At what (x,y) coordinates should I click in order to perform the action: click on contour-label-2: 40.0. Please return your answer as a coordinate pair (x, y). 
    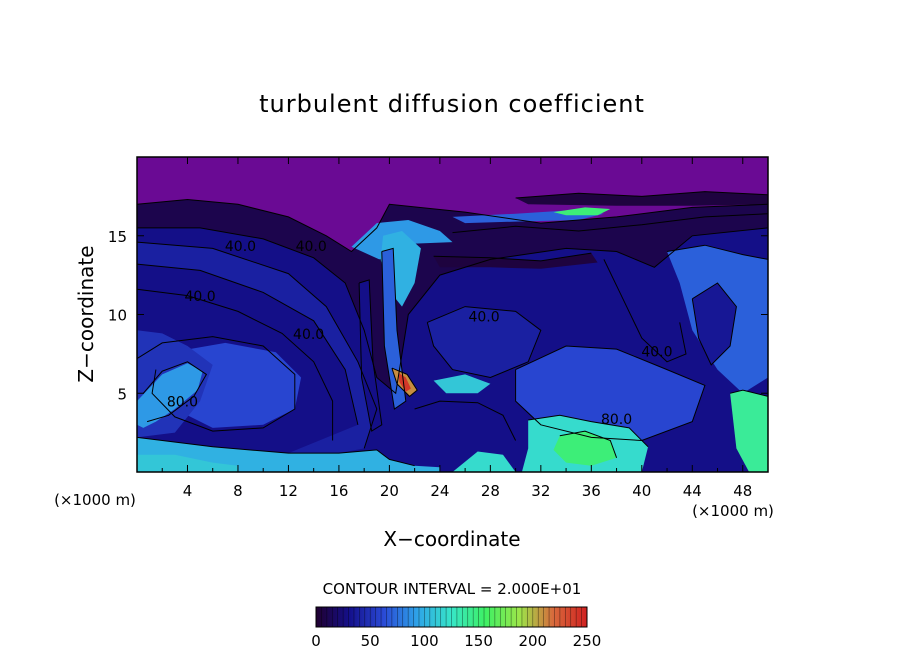
    Looking at the image, I should click on (200, 297).